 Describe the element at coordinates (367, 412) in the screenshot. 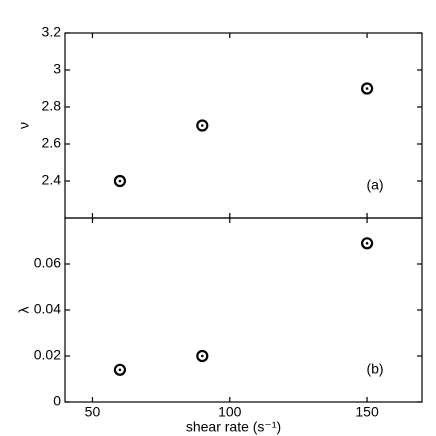

I see `x-tick-label: 150` at that location.